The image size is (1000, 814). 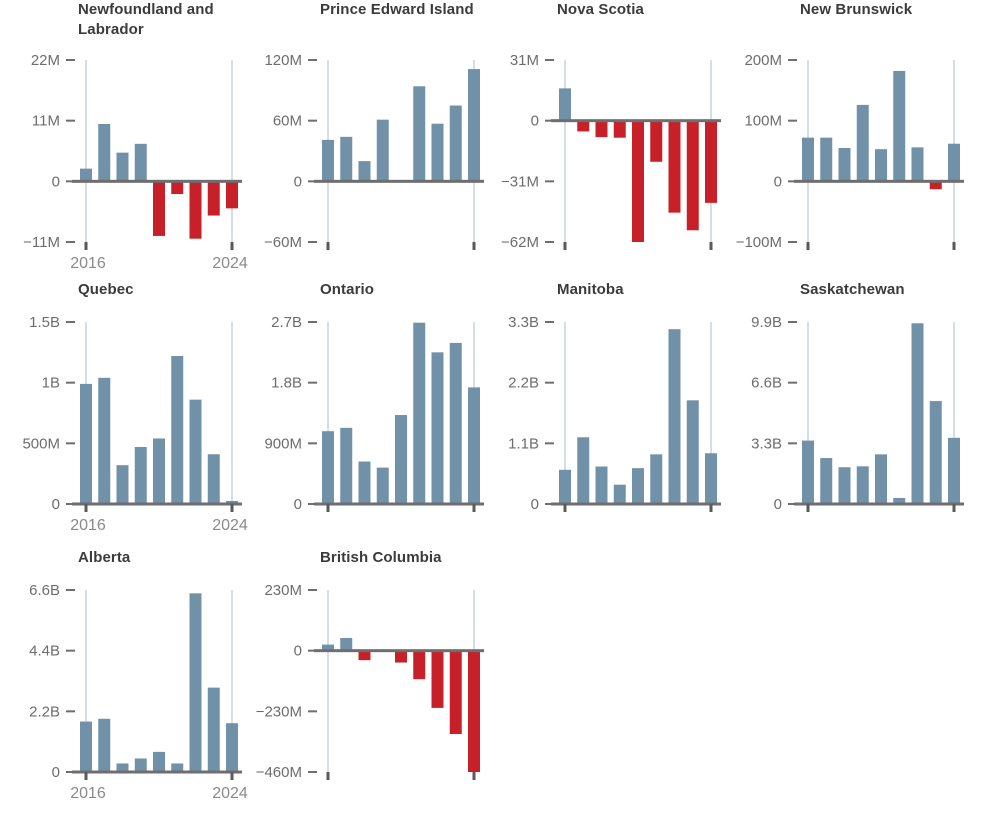 I want to click on y-tick-label: 120M, so click(x=283, y=60).